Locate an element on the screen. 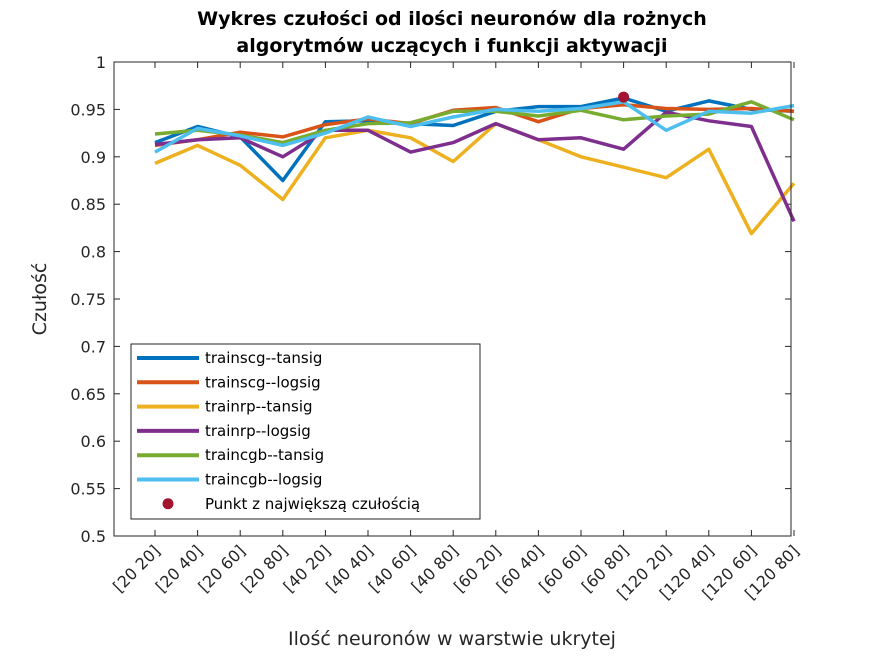 Image resolution: width=875 pixels, height=661 pixels. legend-label: trainrp--tansig is located at coordinates (259, 407).